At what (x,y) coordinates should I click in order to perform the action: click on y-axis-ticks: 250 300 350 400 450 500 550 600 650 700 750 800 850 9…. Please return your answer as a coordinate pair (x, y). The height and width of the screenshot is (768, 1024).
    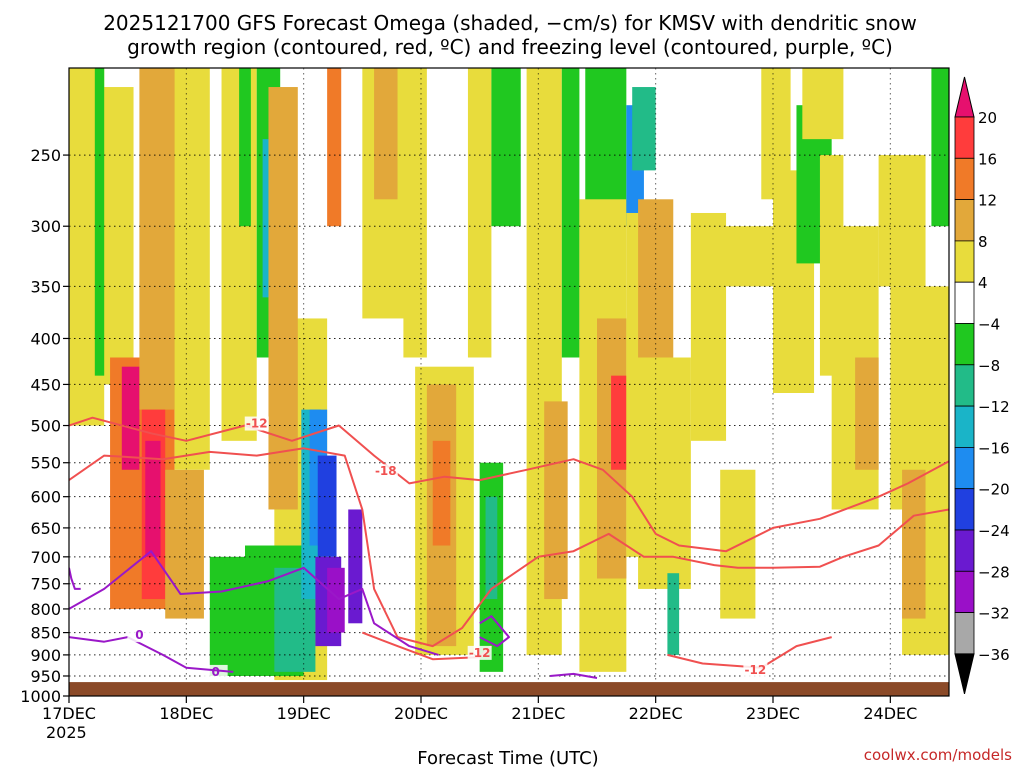
    Looking at the image, I should click on (44, 426).